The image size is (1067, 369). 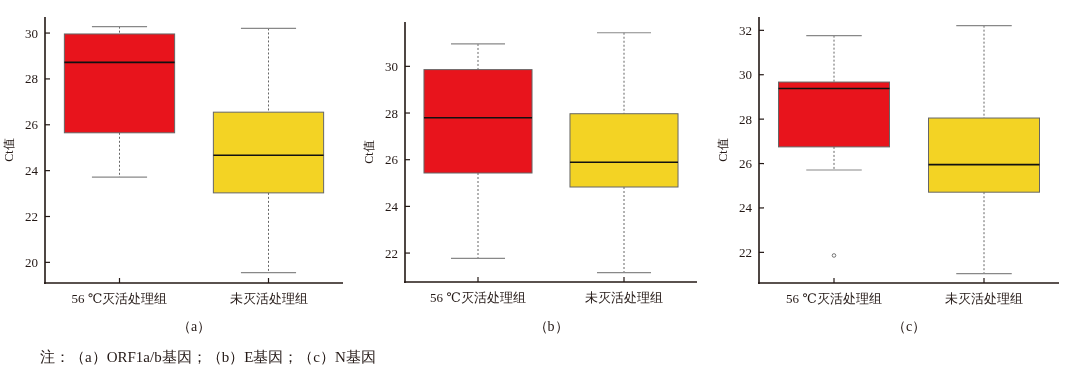 I want to click on text: 注：（a）ORF1a/b基因；（b）E基因；（c）N基因, so click(x=208, y=357).